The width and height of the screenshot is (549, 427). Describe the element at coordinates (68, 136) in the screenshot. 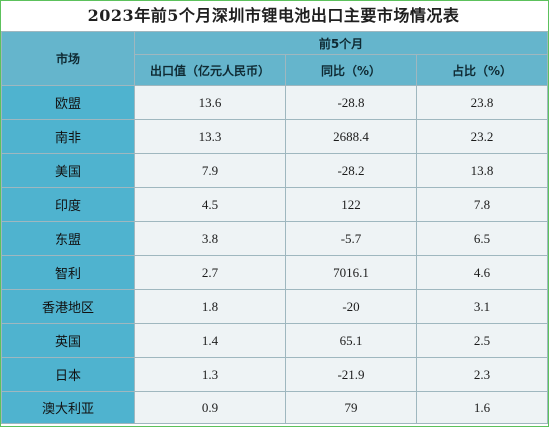

I see `market-cell: 南非` at that location.